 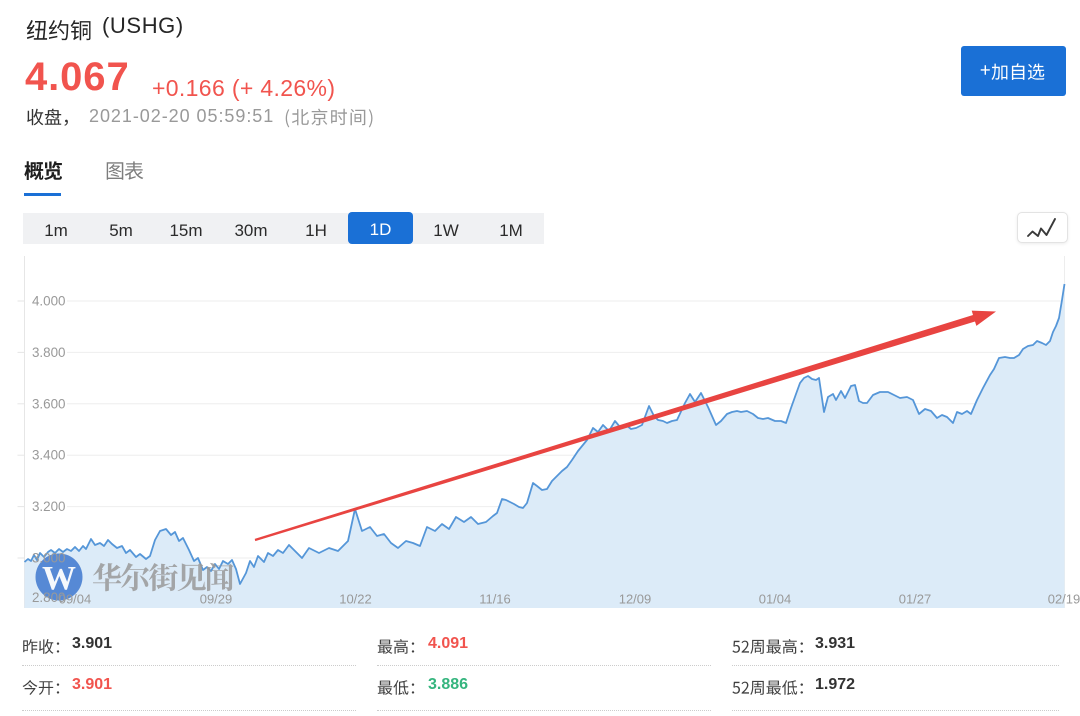 What do you see at coordinates (49, 352) in the screenshot?
I see `svg-text: 3.800` at bounding box center [49, 352].